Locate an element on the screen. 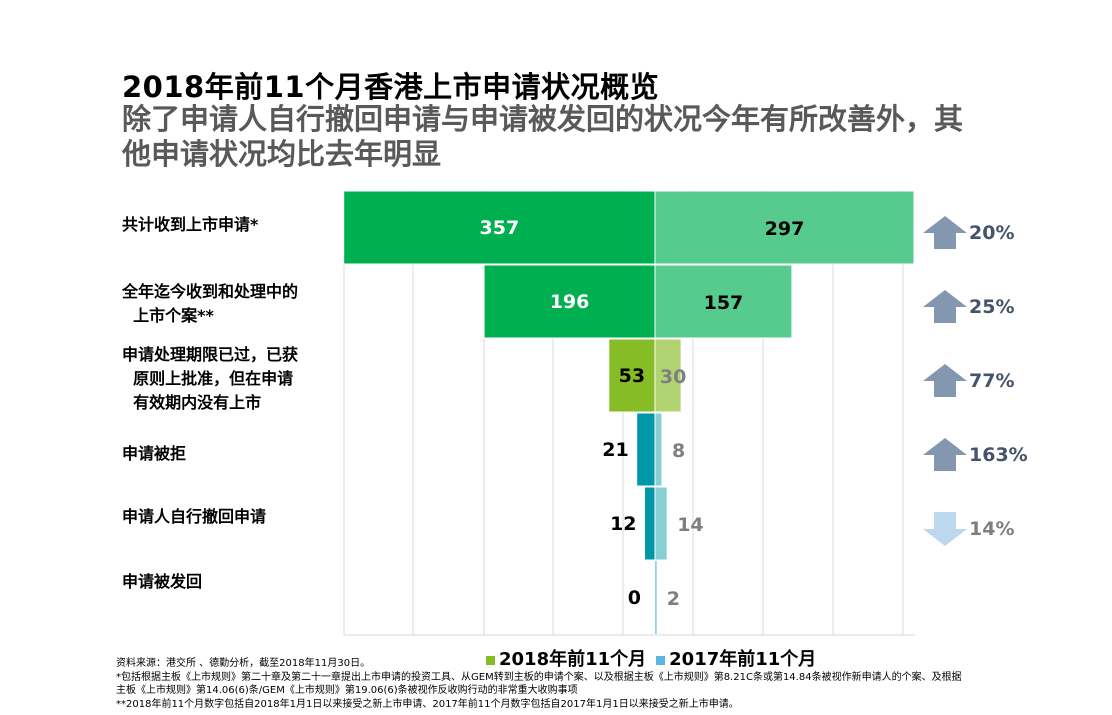 The height and width of the screenshot is (715, 1112). category-label: 共计收到上市申请* is located at coordinates (190, 224).